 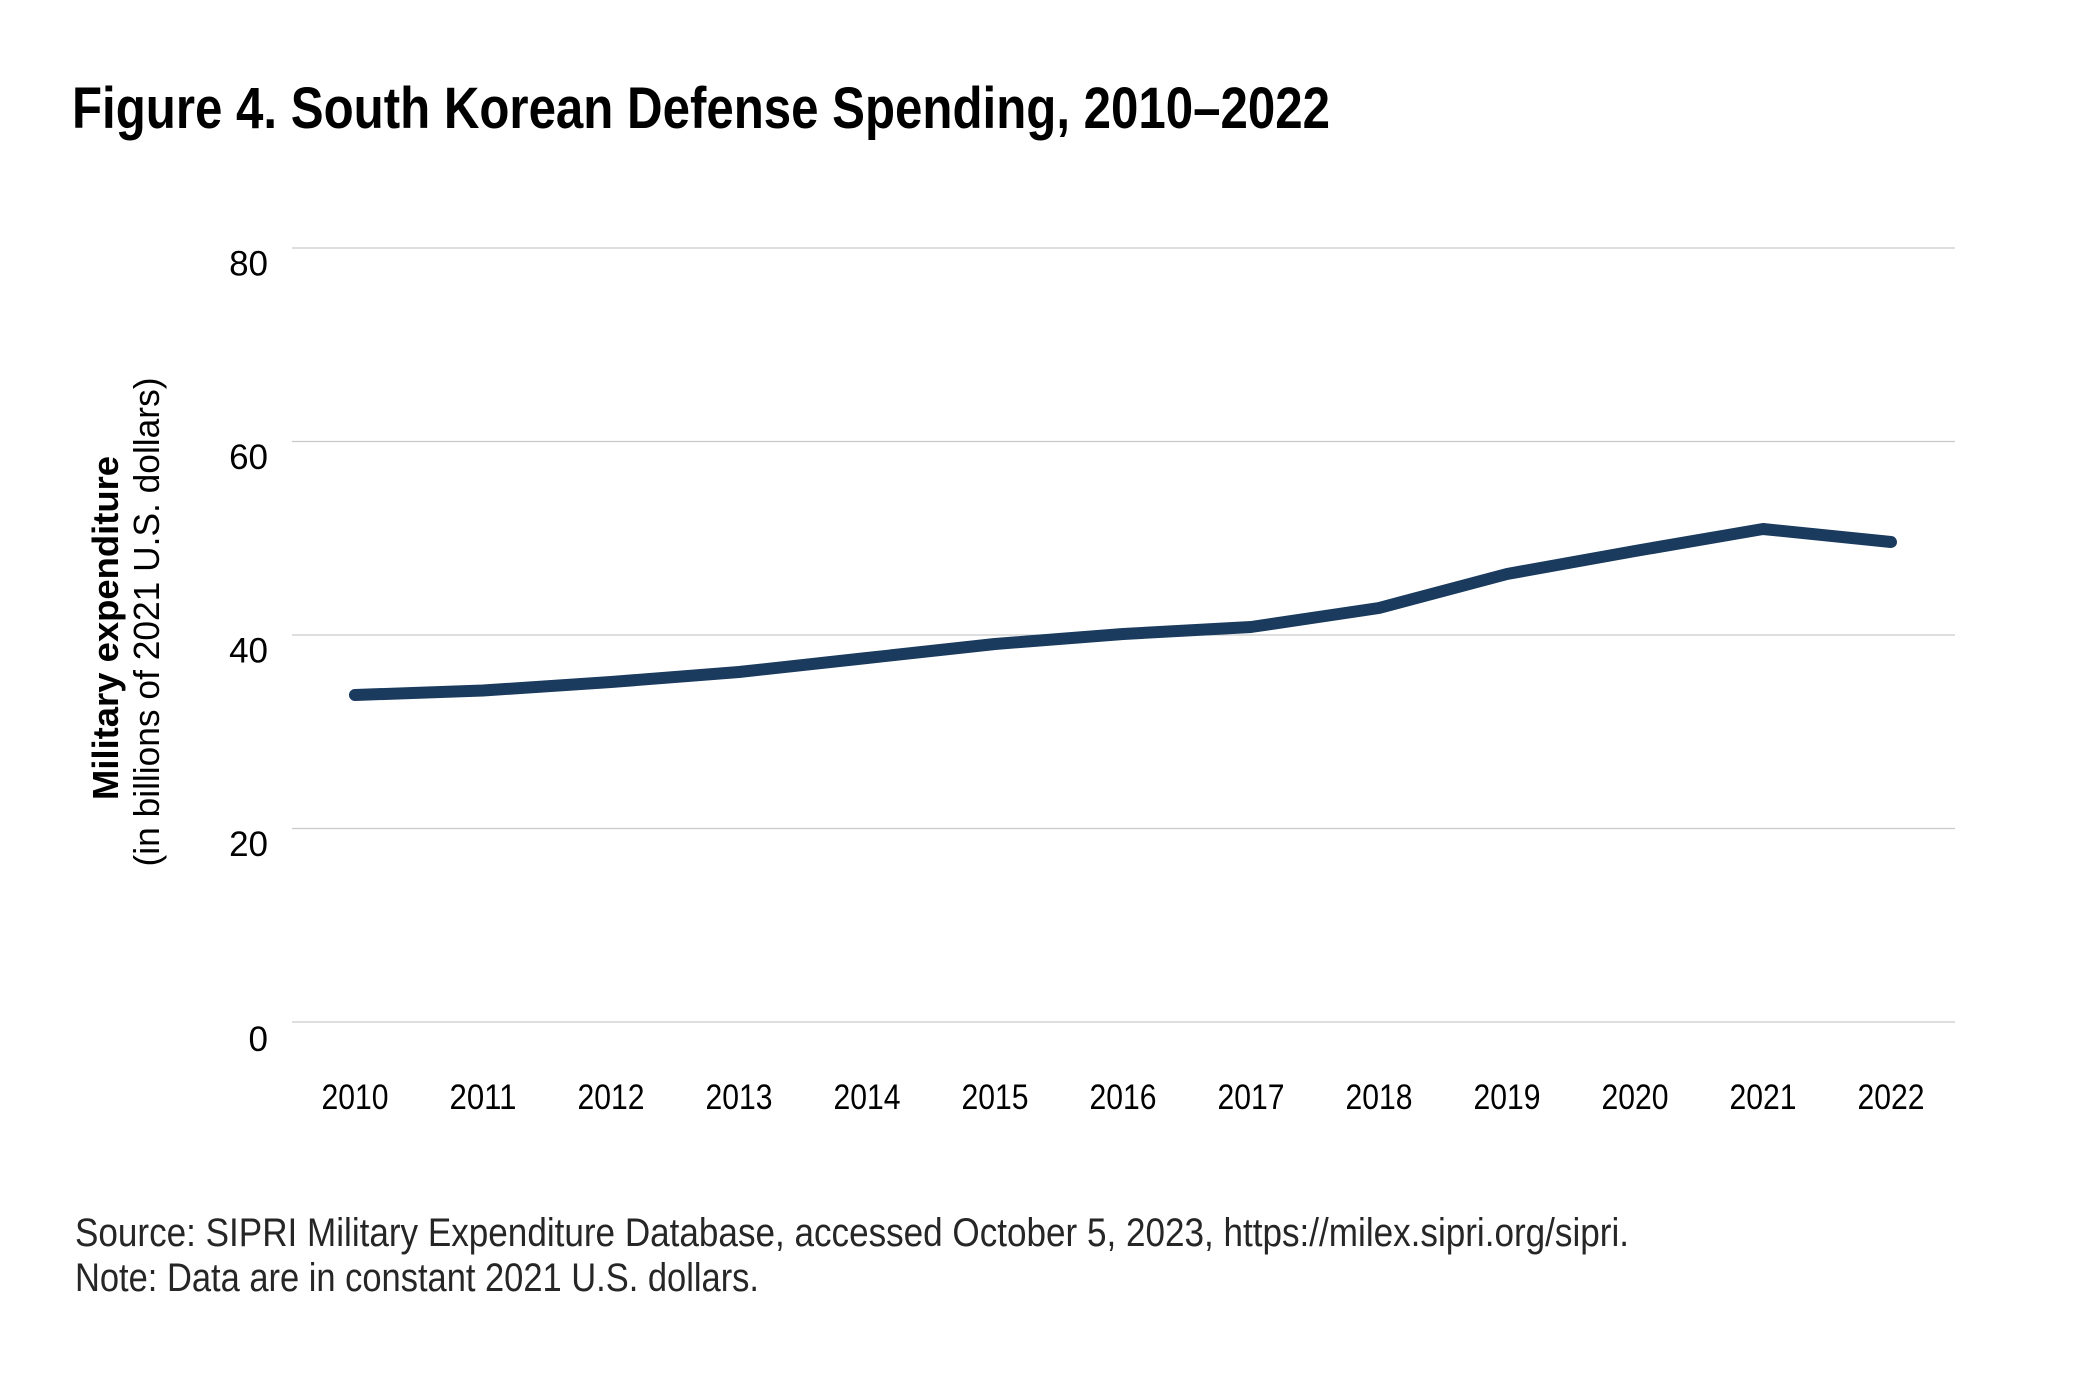 I want to click on svg-text: 2015, so click(x=995, y=1097).